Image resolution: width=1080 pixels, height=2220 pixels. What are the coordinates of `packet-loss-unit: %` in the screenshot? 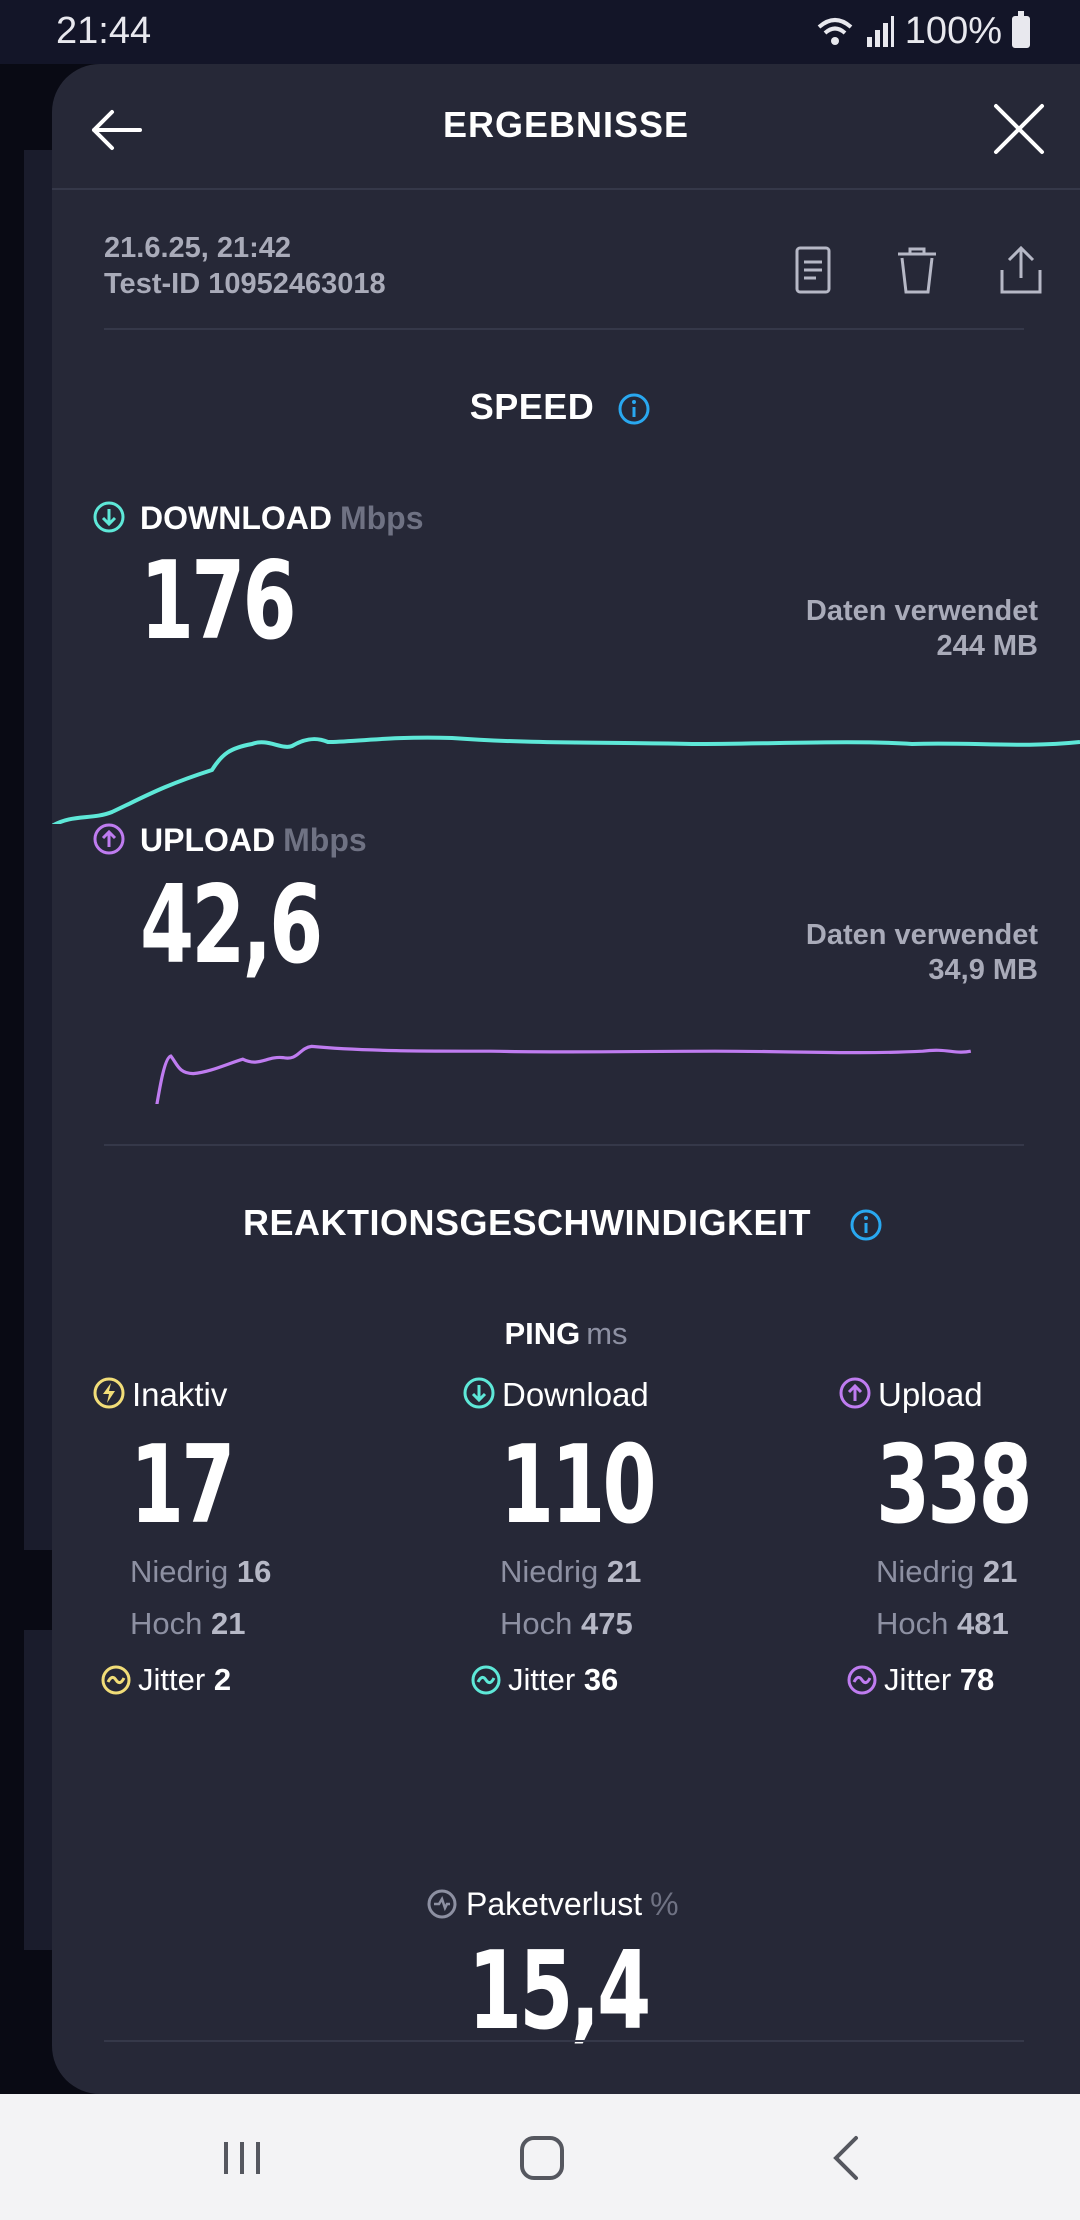 It's located at (664, 1904).